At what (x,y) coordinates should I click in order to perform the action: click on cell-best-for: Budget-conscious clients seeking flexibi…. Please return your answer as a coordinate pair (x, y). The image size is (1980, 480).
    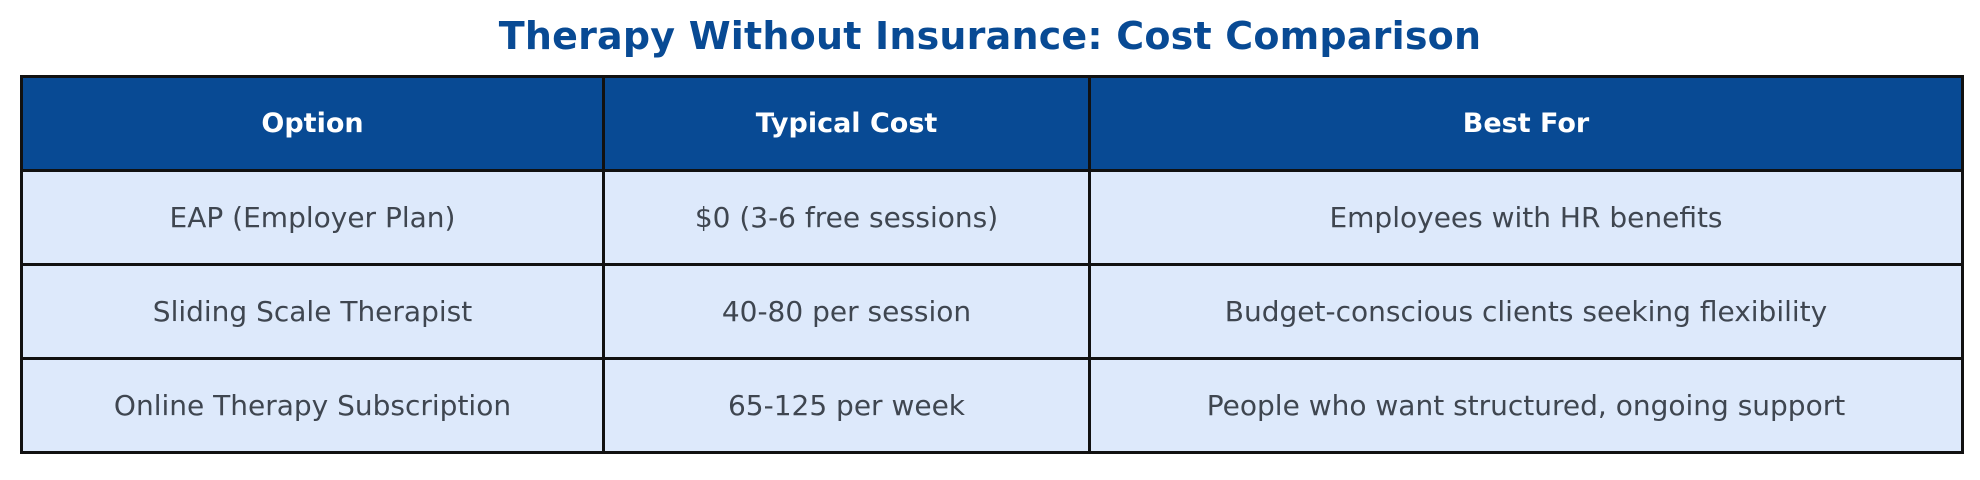
    Looking at the image, I should click on (1526, 311).